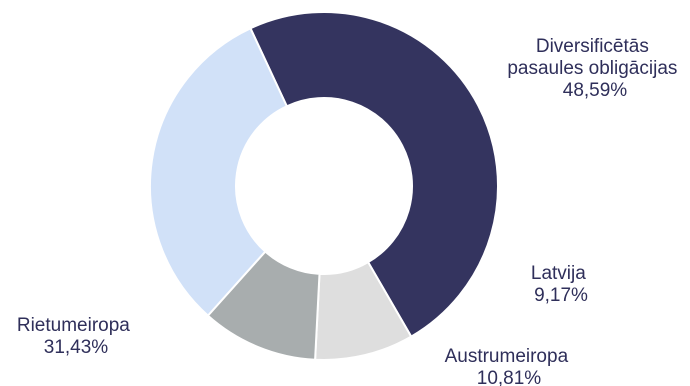 The height and width of the screenshot is (386, 690). I want to click on slice-value-label: 31,43%, so click(76, 347).